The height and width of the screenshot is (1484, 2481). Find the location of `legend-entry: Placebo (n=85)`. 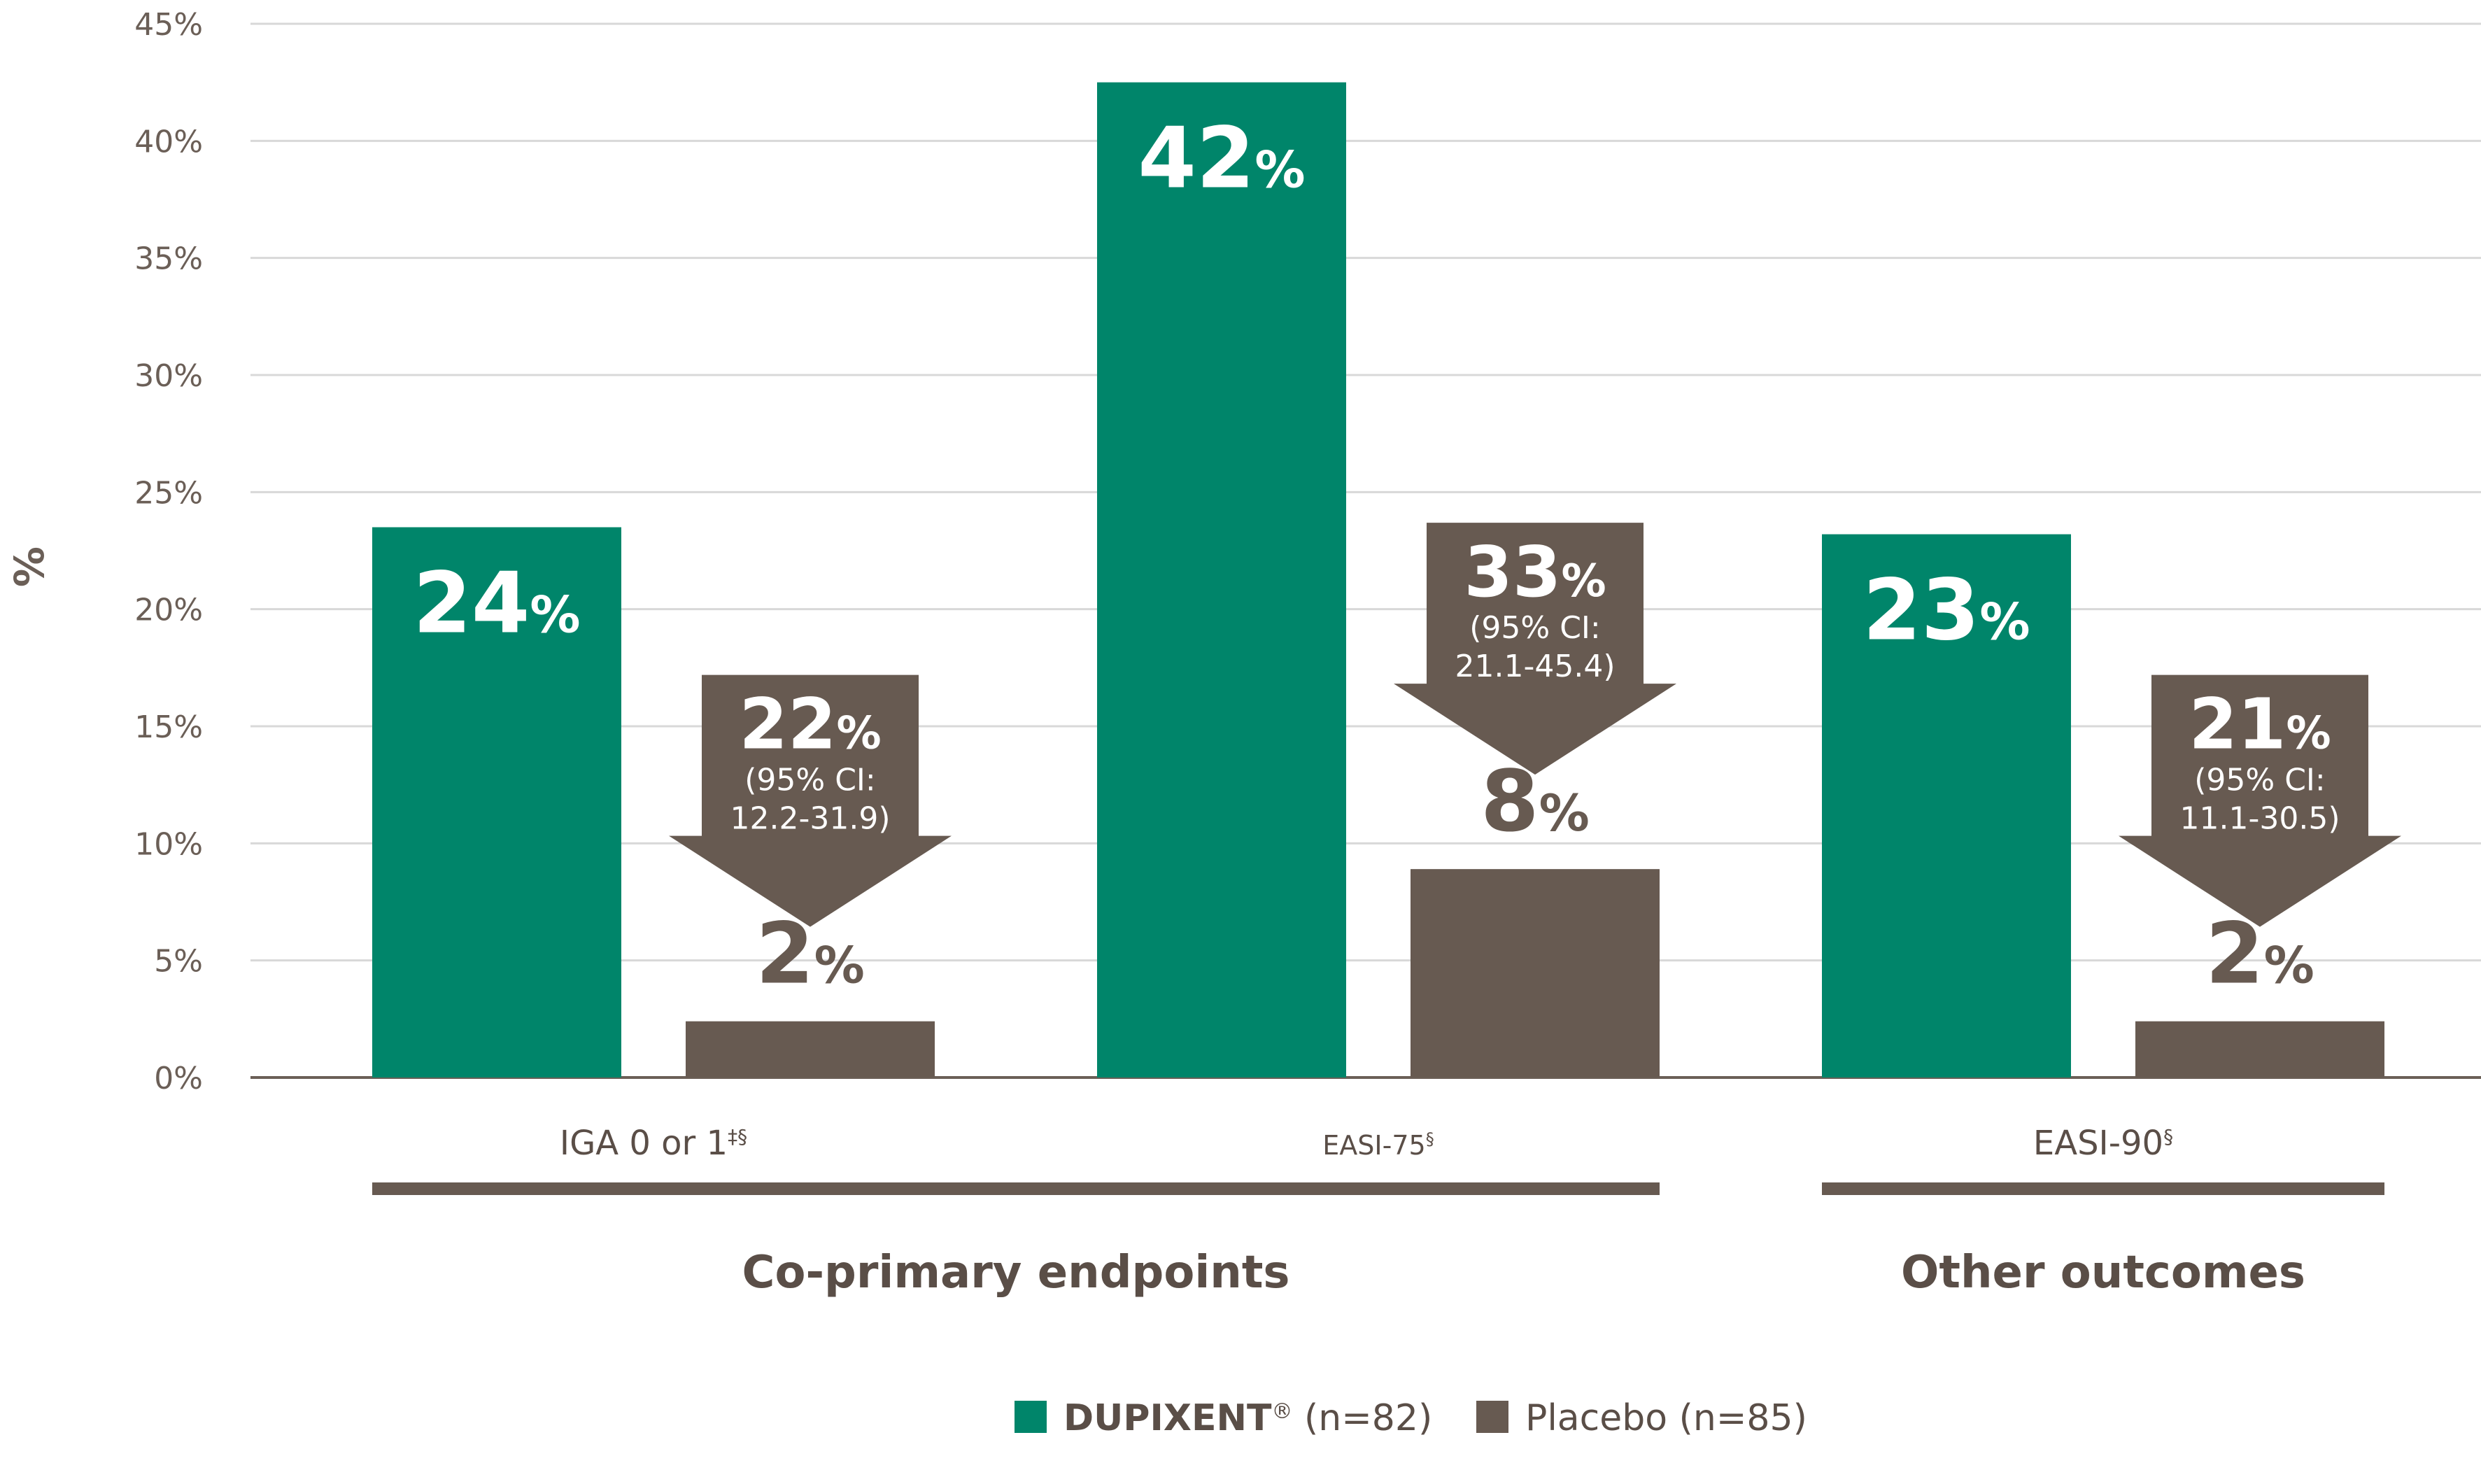

legend-entry: Placebo (n=85) is located at coordinates (1666, 1418).